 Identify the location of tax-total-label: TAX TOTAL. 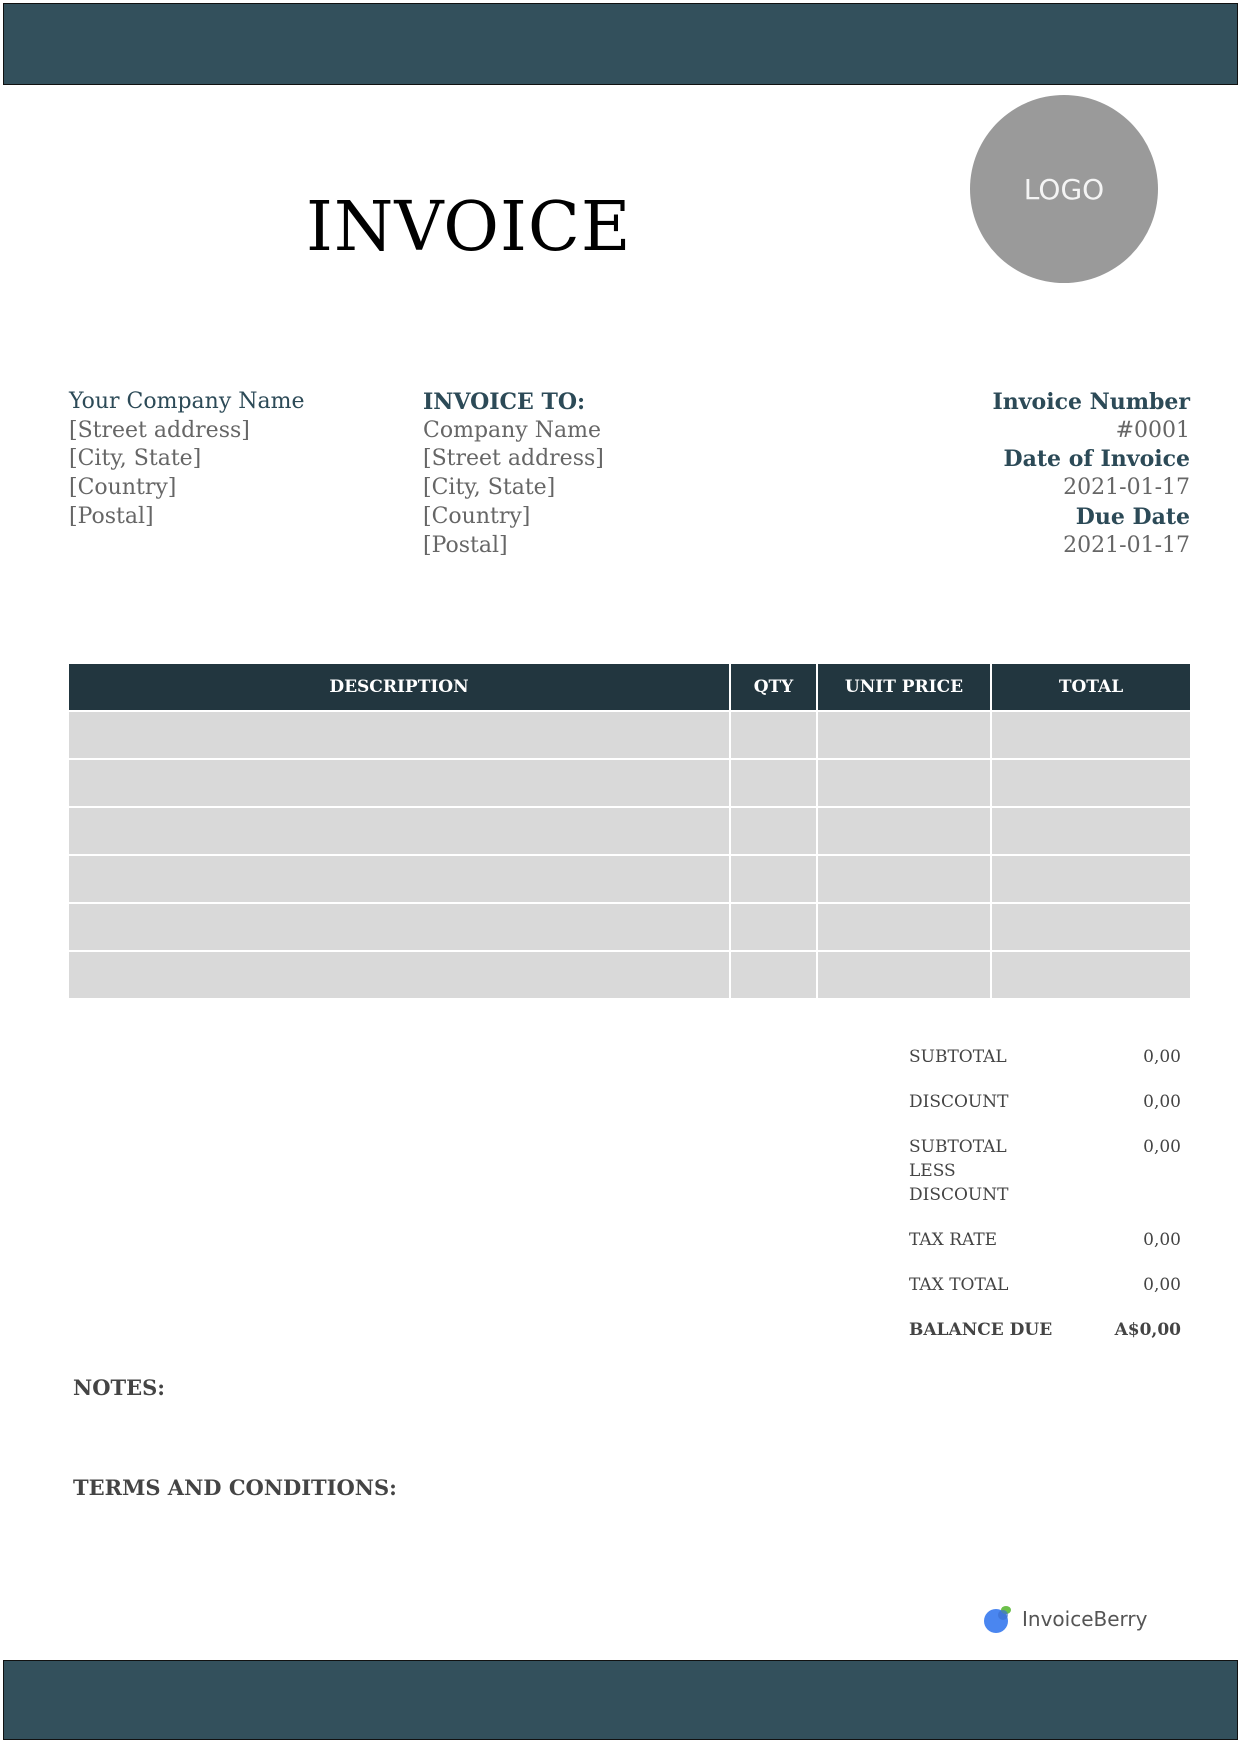
(959, 1285).